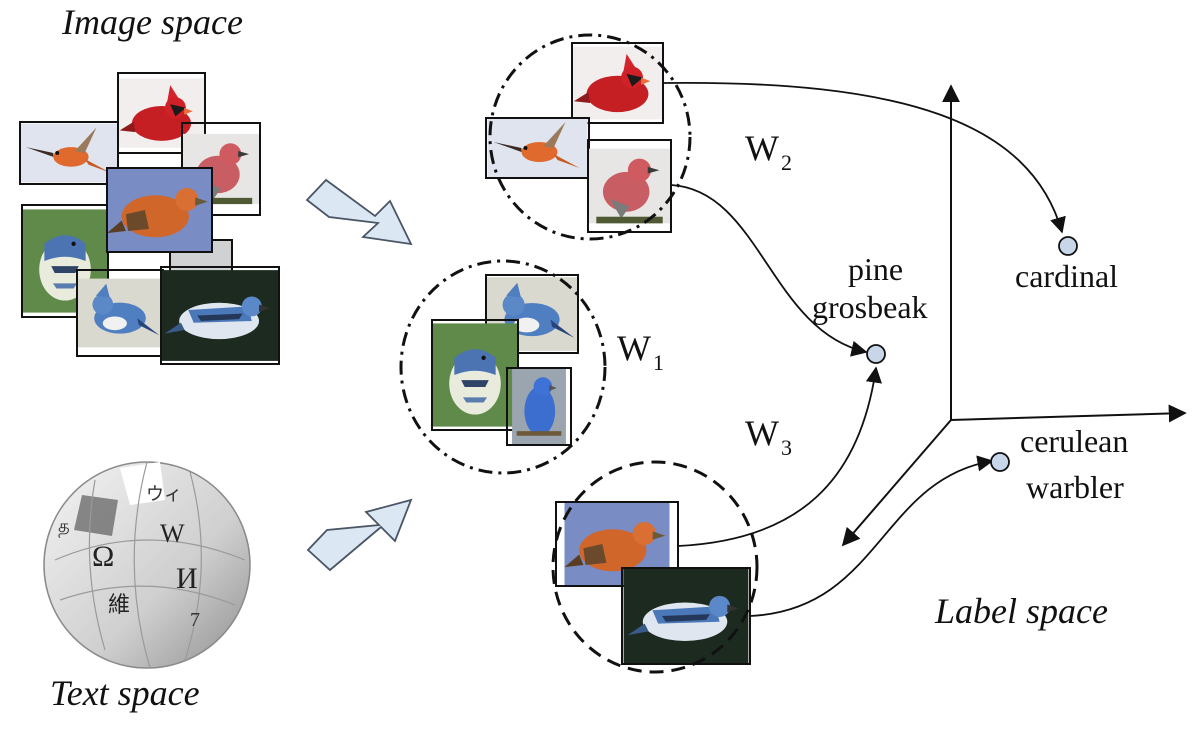 The image size is (1196, 734). I want to click on text-space-label: Text space, so click(125, 693).